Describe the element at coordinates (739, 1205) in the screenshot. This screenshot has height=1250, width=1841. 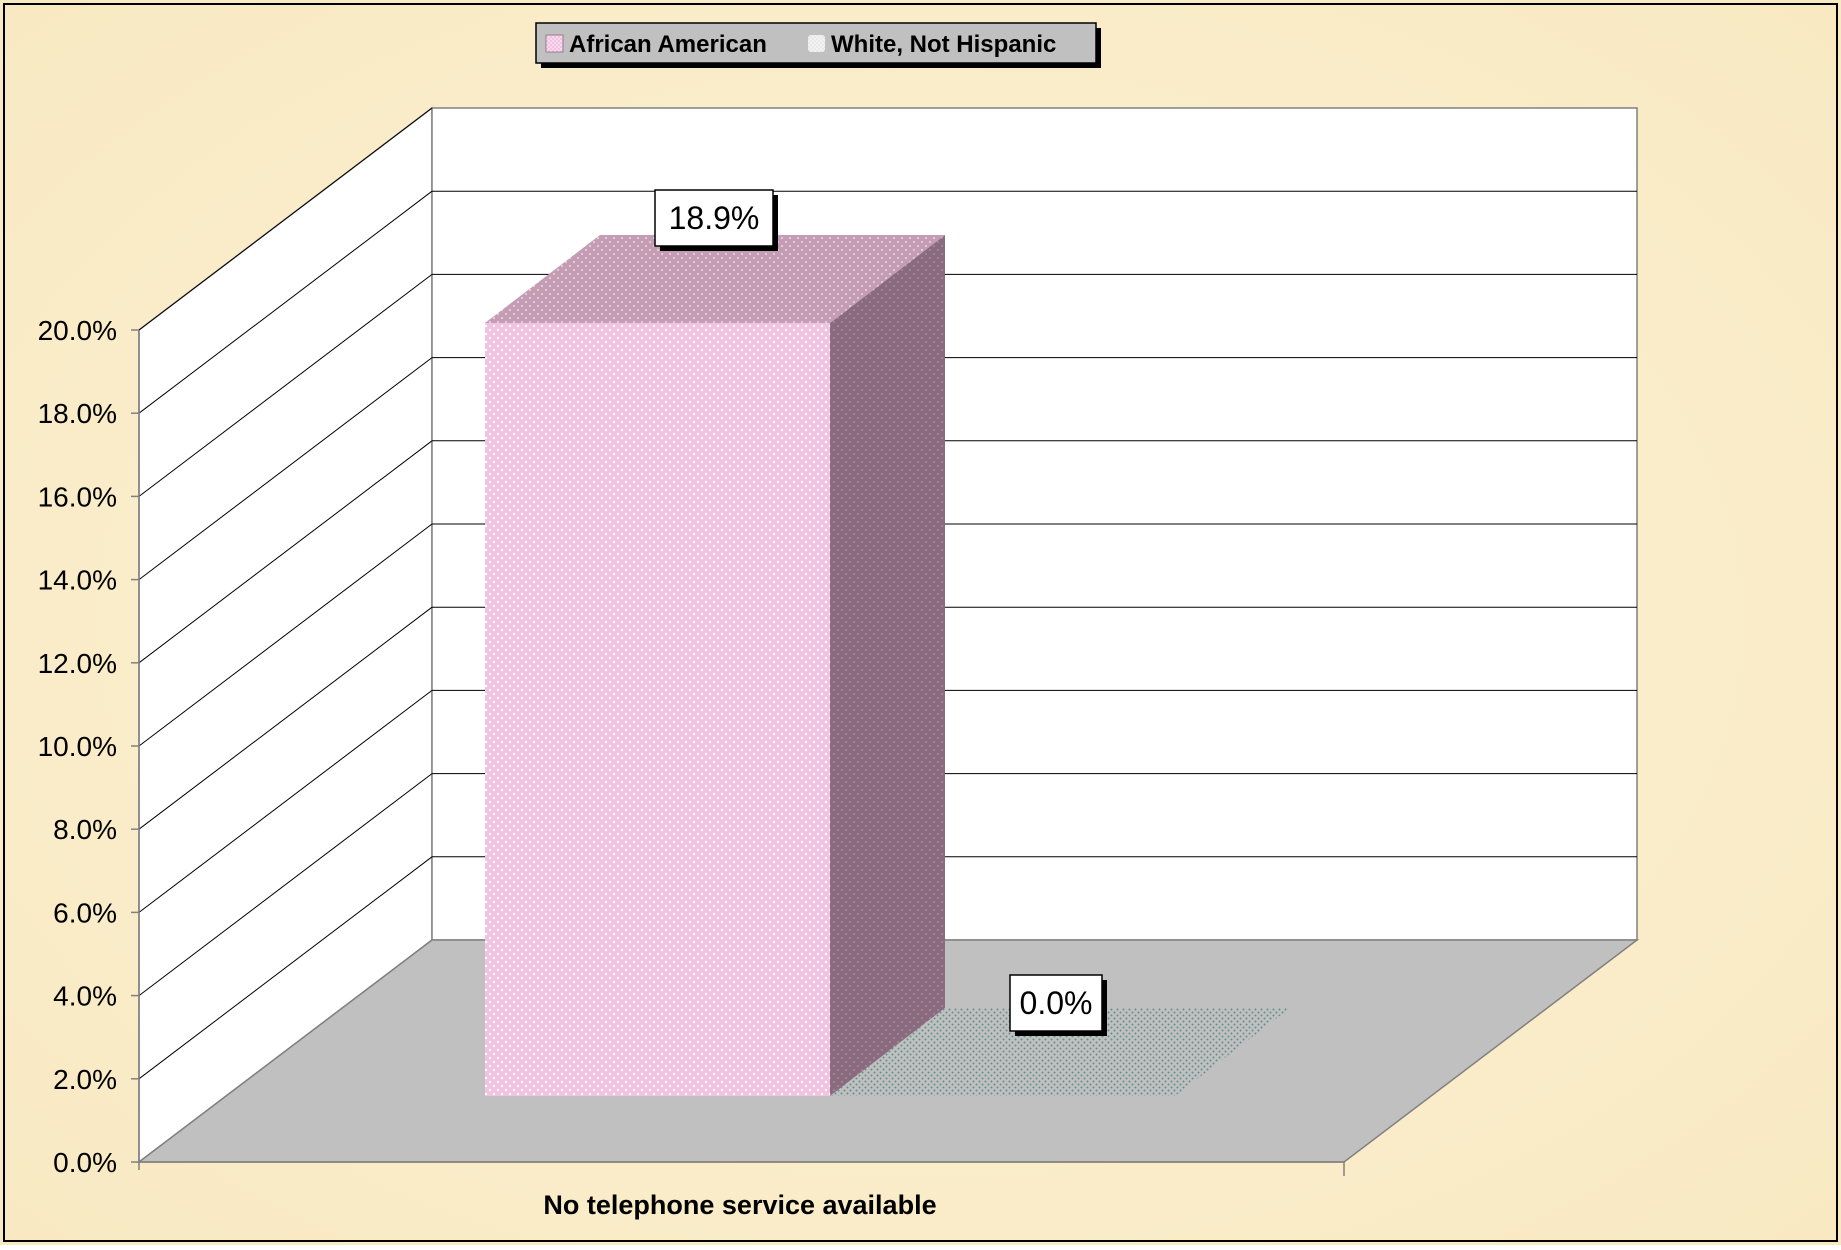
I see `x-axis-label: No telephone service available` at that location.